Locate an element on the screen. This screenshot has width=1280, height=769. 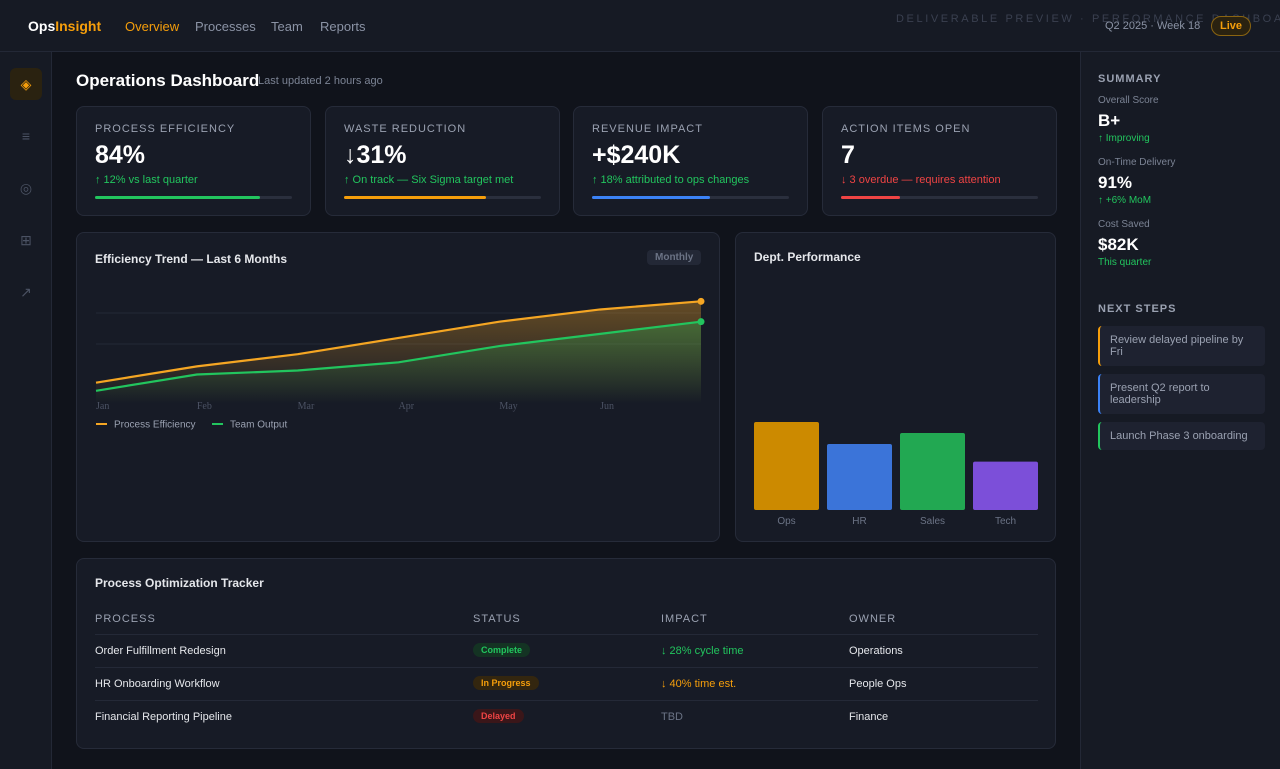
kpi-value: 84% is located at coordinates (120, 155).